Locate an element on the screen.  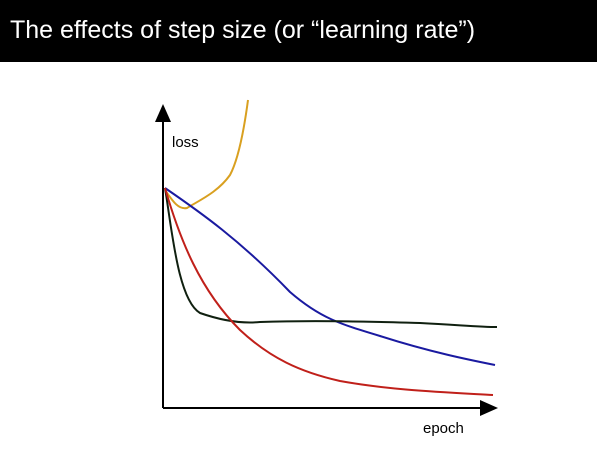
high-rate-curve is located at coordinates (206, 154).